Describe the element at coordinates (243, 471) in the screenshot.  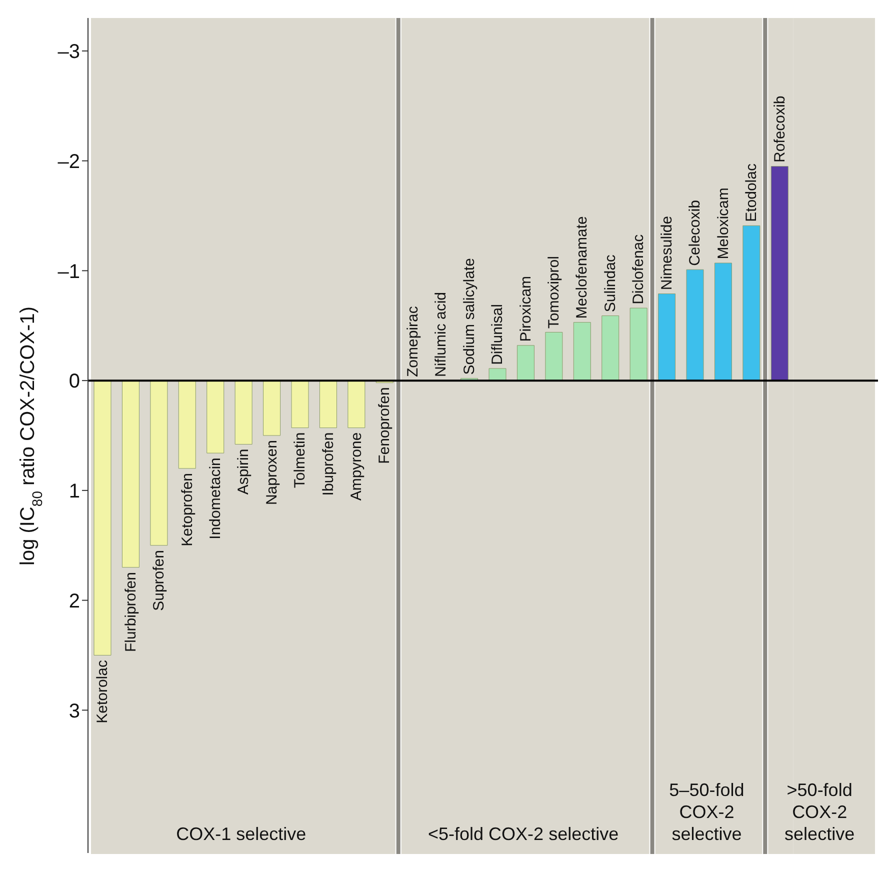
I see `x-tick-label: Aspirin` at that location.